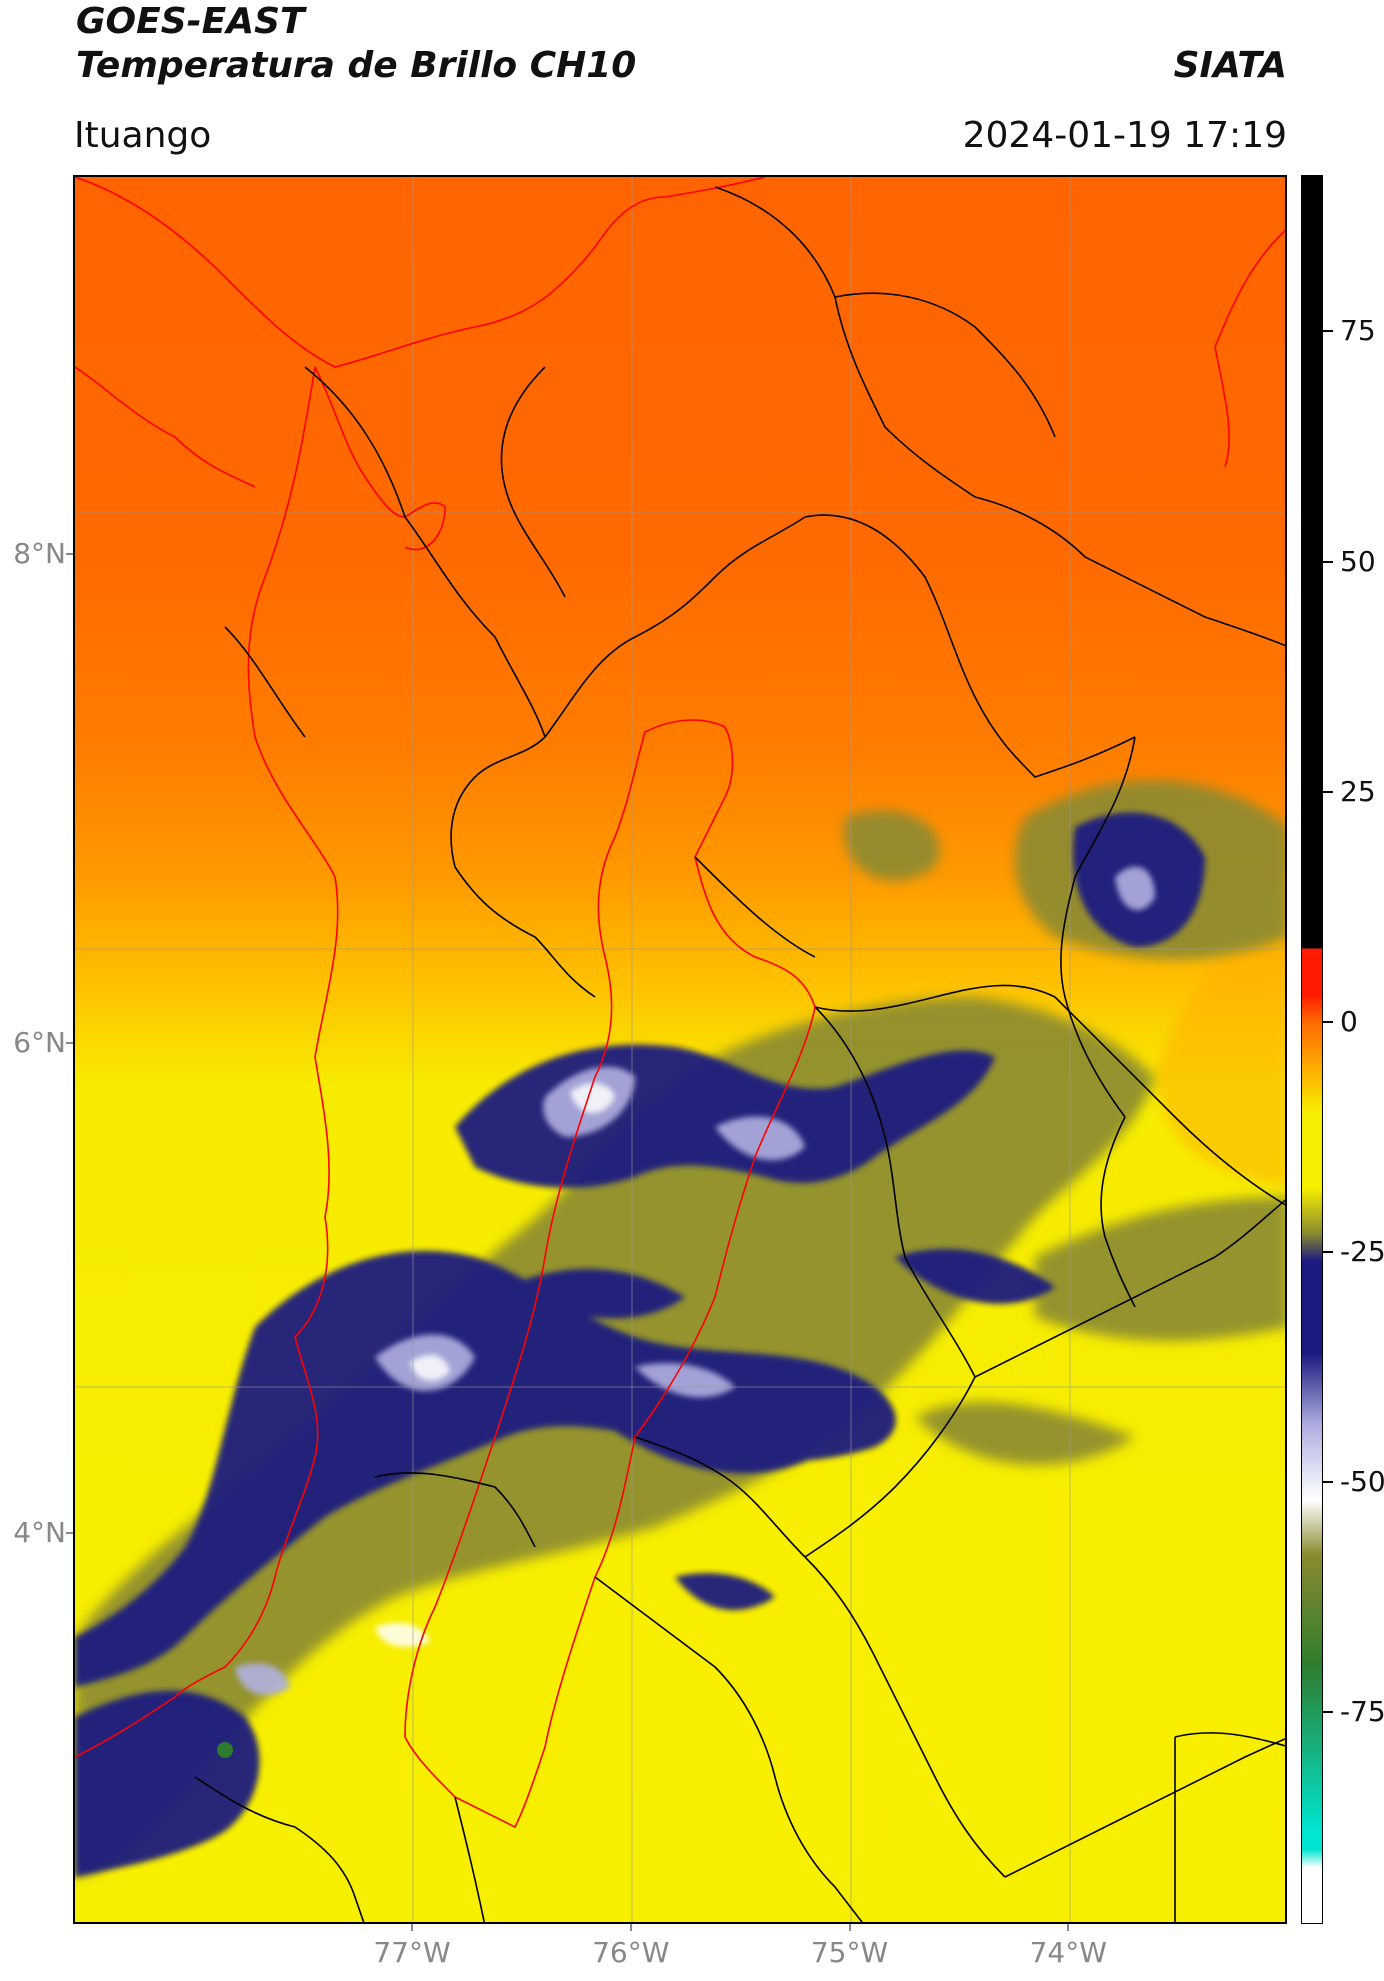 The height and width of the screenshot is (1981, 1384). Describe the element at coordinates (1220, 1033) in the screenshot. I see `warm-orange-east` at that location.